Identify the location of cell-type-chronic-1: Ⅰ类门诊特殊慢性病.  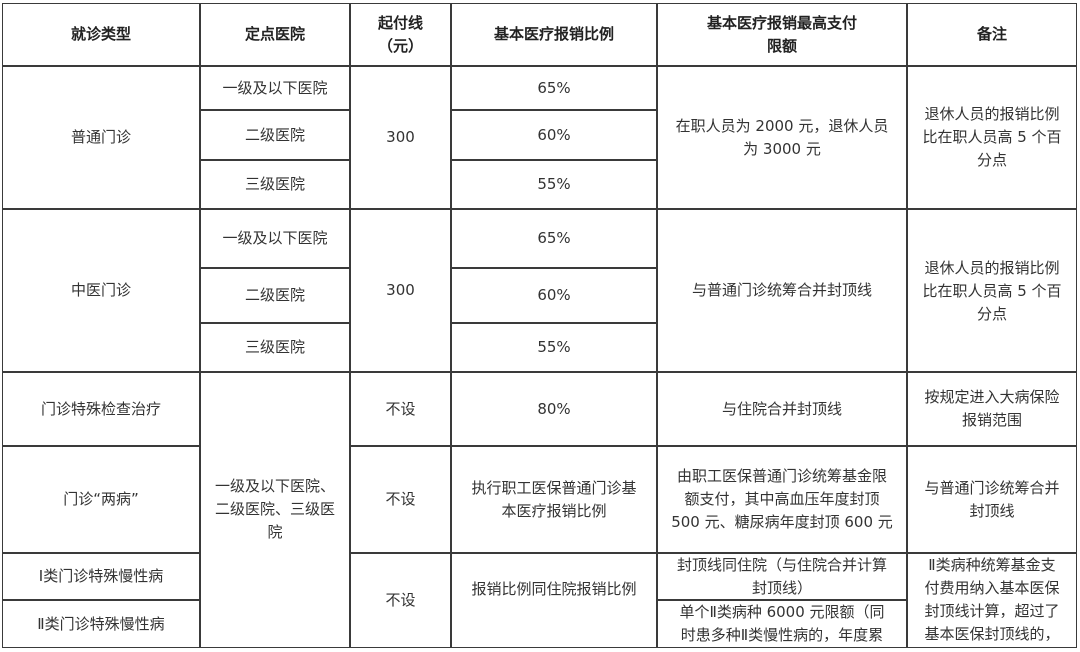
(101, 576).